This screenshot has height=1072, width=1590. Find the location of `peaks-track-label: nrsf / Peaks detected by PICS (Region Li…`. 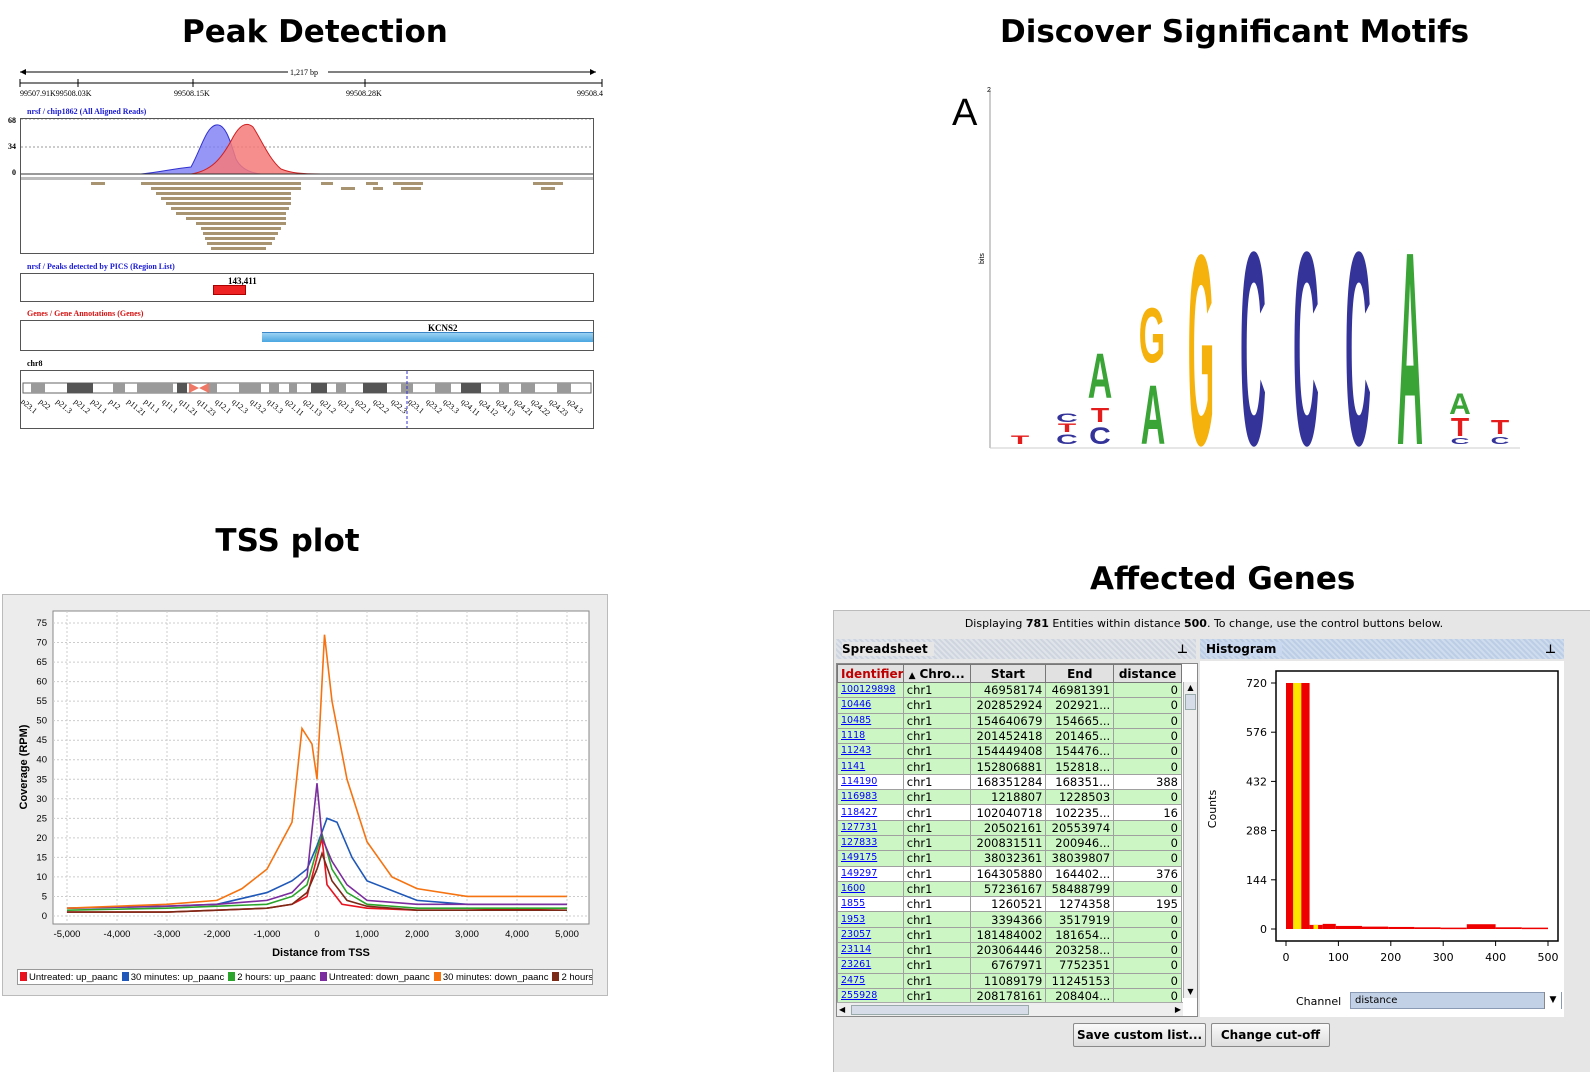

peaks-track-label: nrsf / Peaks detected by PICS (Region Li… is located at coordinates (101, 266).